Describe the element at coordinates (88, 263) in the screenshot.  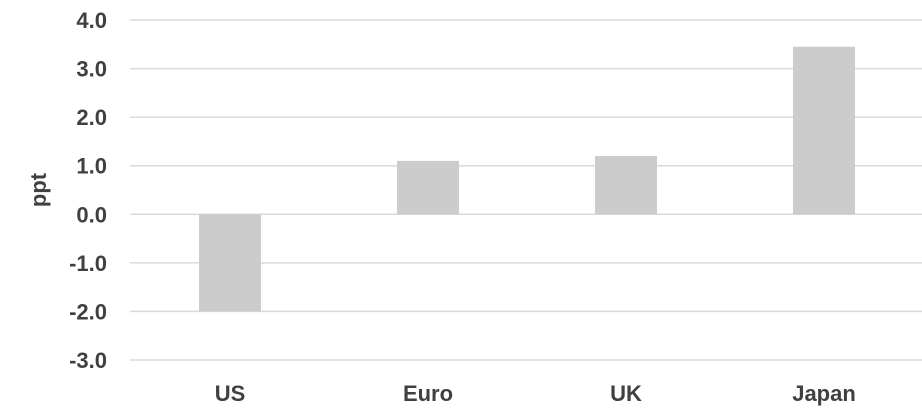
I see `y-tick-label: -1.0` at that location.